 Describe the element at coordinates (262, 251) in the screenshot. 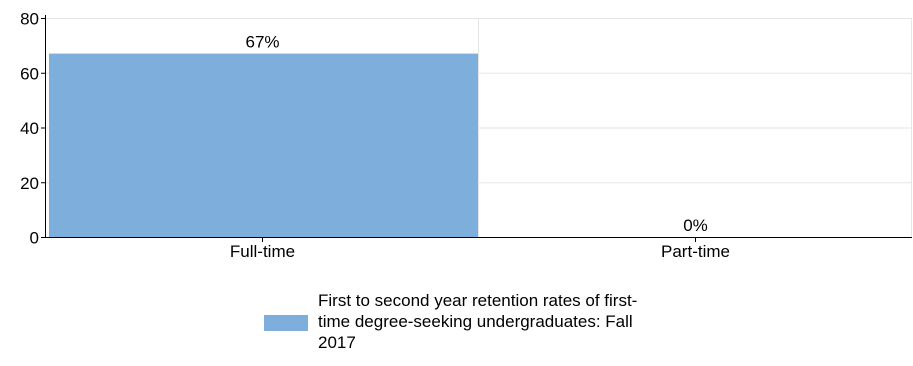

I see `x-tick-label: Full-time` at that location.